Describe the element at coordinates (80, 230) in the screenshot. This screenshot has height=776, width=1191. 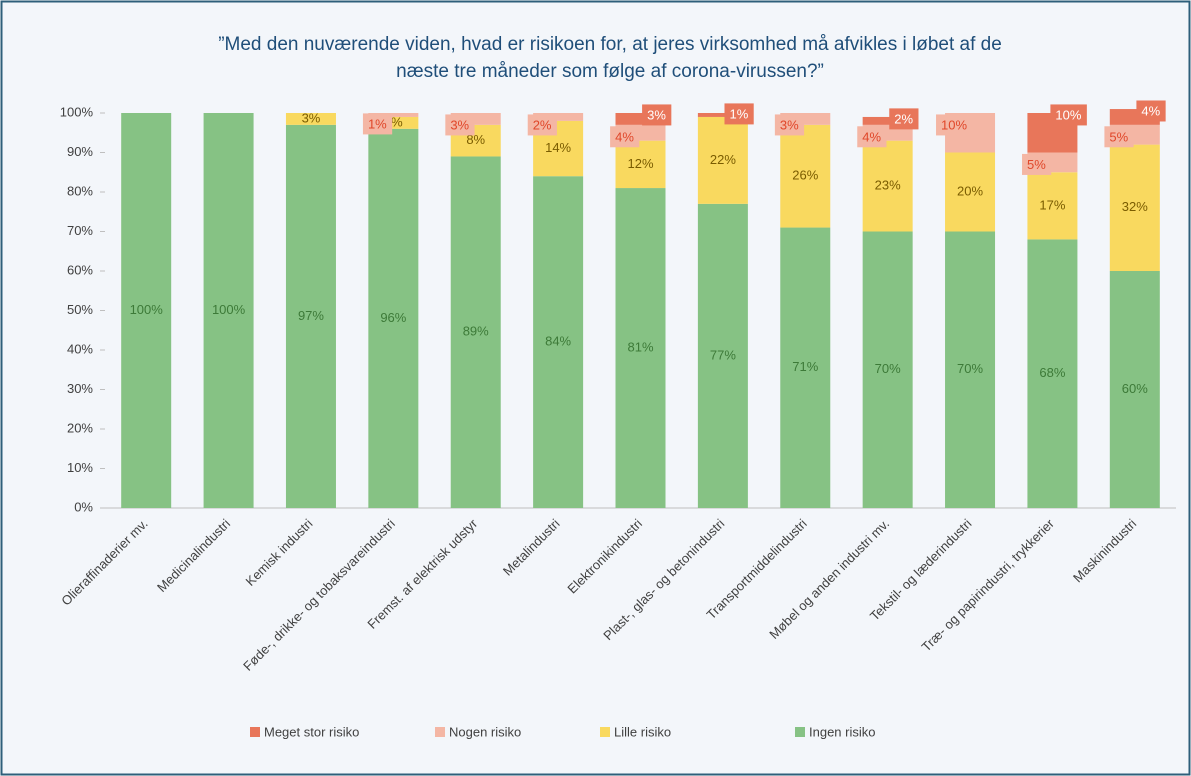
I see `y-tick-label: 70%` at that location.